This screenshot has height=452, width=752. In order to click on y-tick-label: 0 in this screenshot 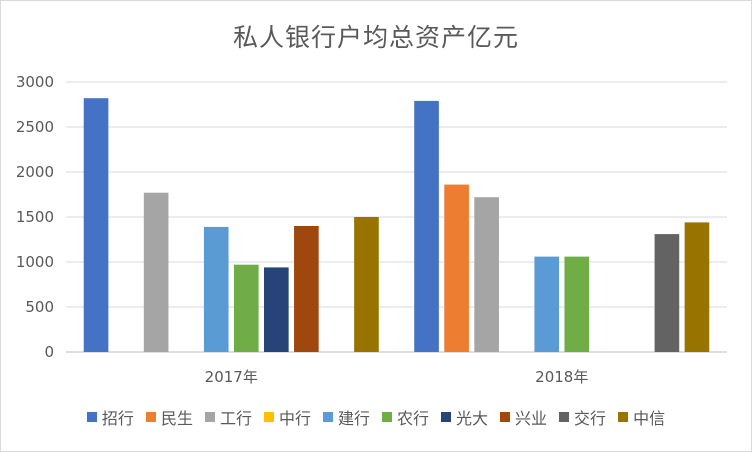, I will do `click(49, 352)`.